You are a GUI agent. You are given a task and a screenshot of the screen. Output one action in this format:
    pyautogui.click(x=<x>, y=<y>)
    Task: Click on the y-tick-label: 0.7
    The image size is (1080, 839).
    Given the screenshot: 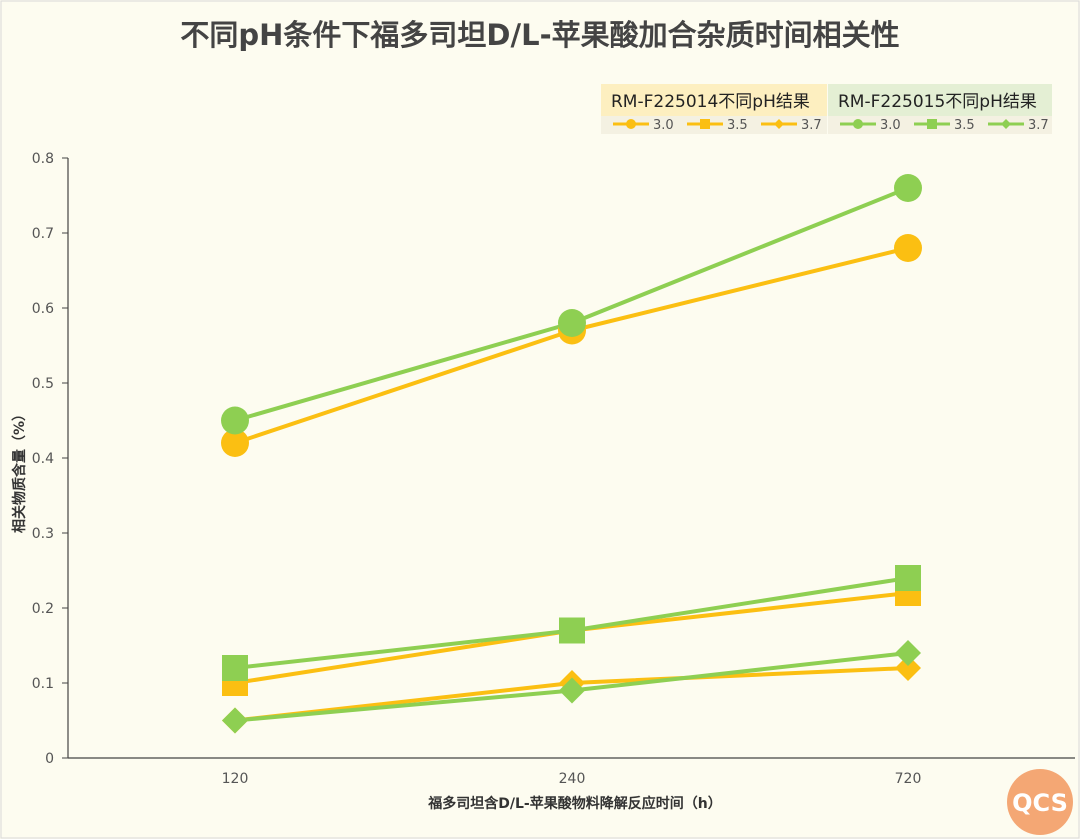 What is the action you would take?
    pyautogui.click(x=43, y=234)
    